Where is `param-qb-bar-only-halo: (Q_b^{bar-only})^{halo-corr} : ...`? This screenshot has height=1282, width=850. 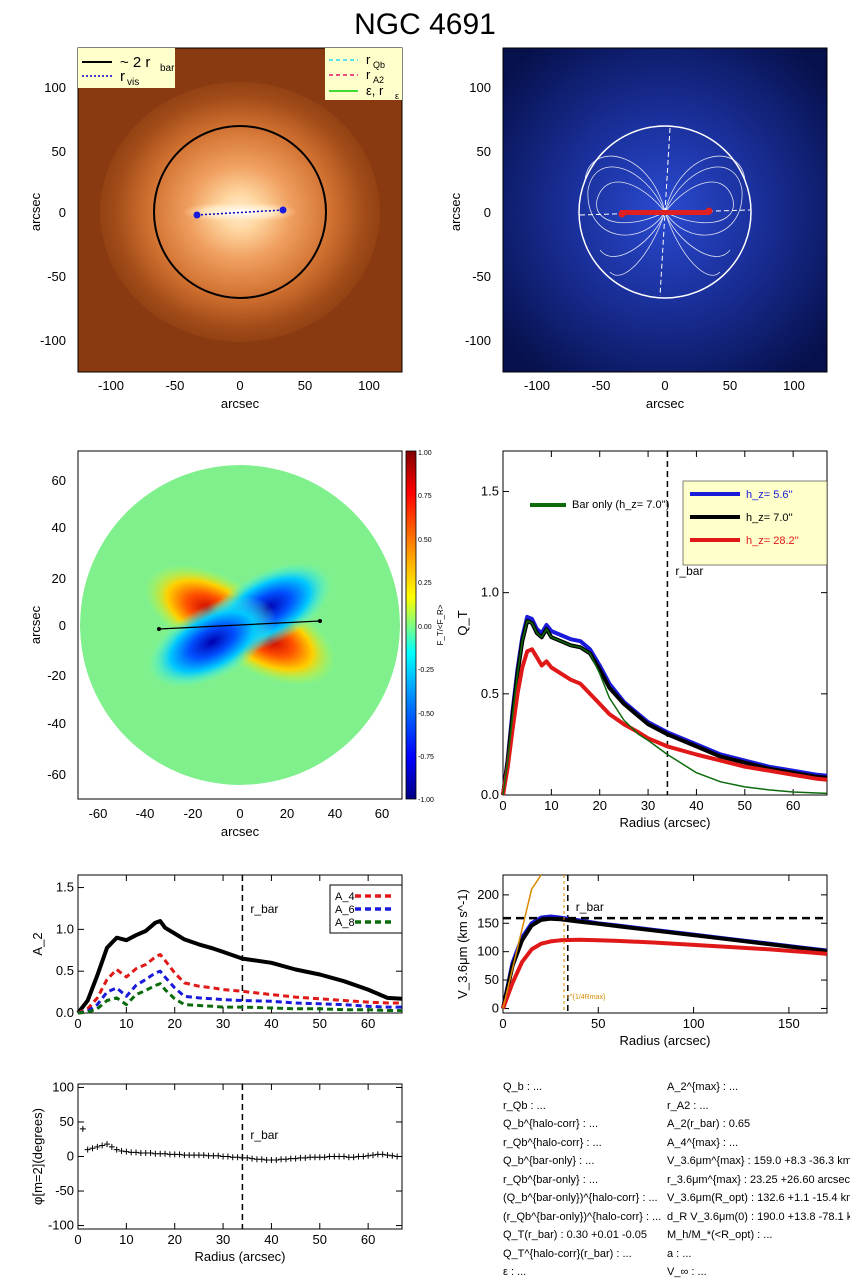 param-qb-bar-only-halo: (Q_b^{bar-only})^{halo-corr} : ... is located at coordinates (580, 1198).